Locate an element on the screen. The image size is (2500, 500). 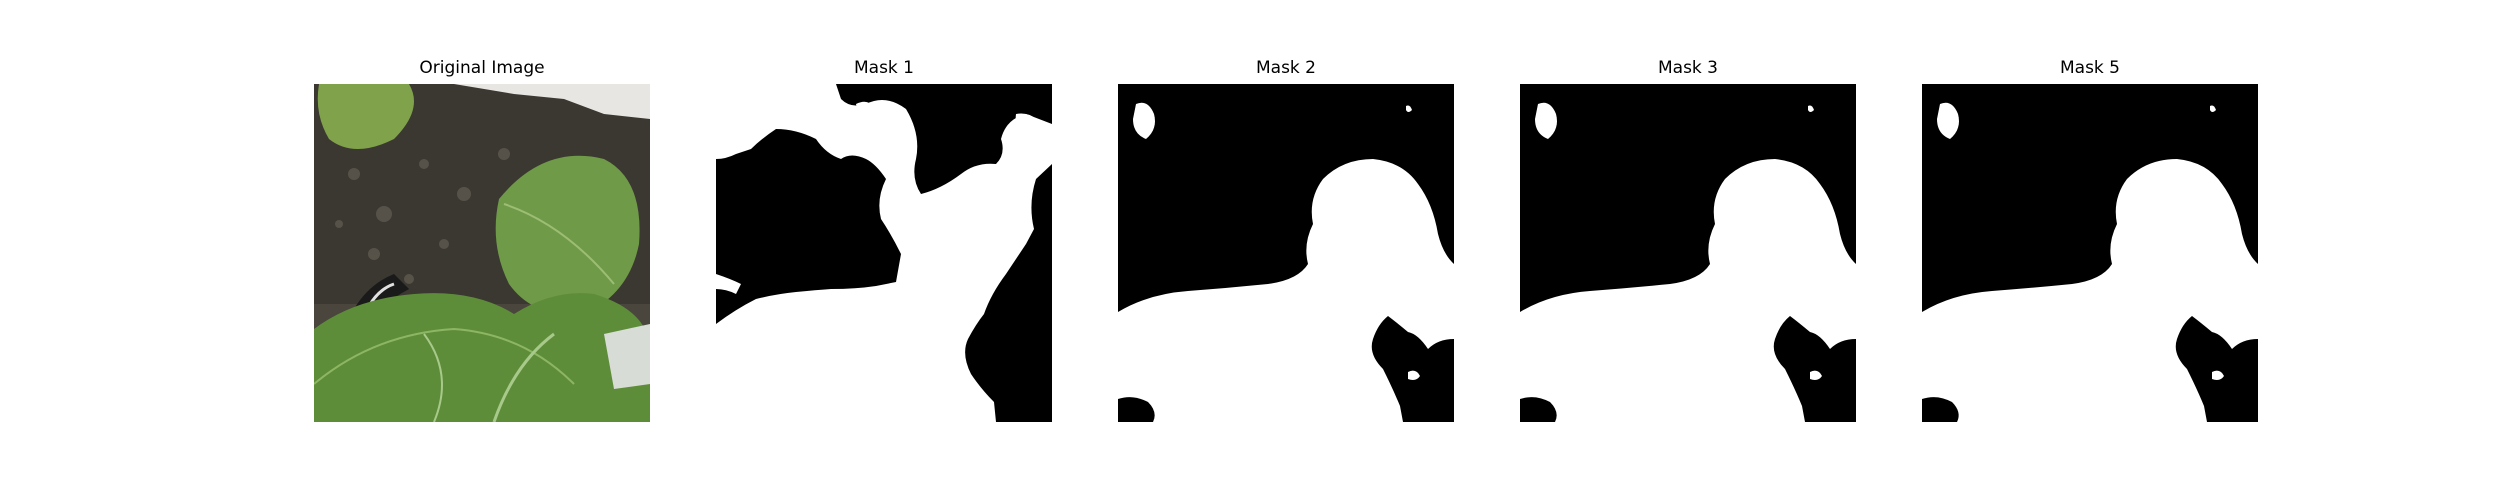
panel-title: Mask 5 is located at coordinates (2089, 68).